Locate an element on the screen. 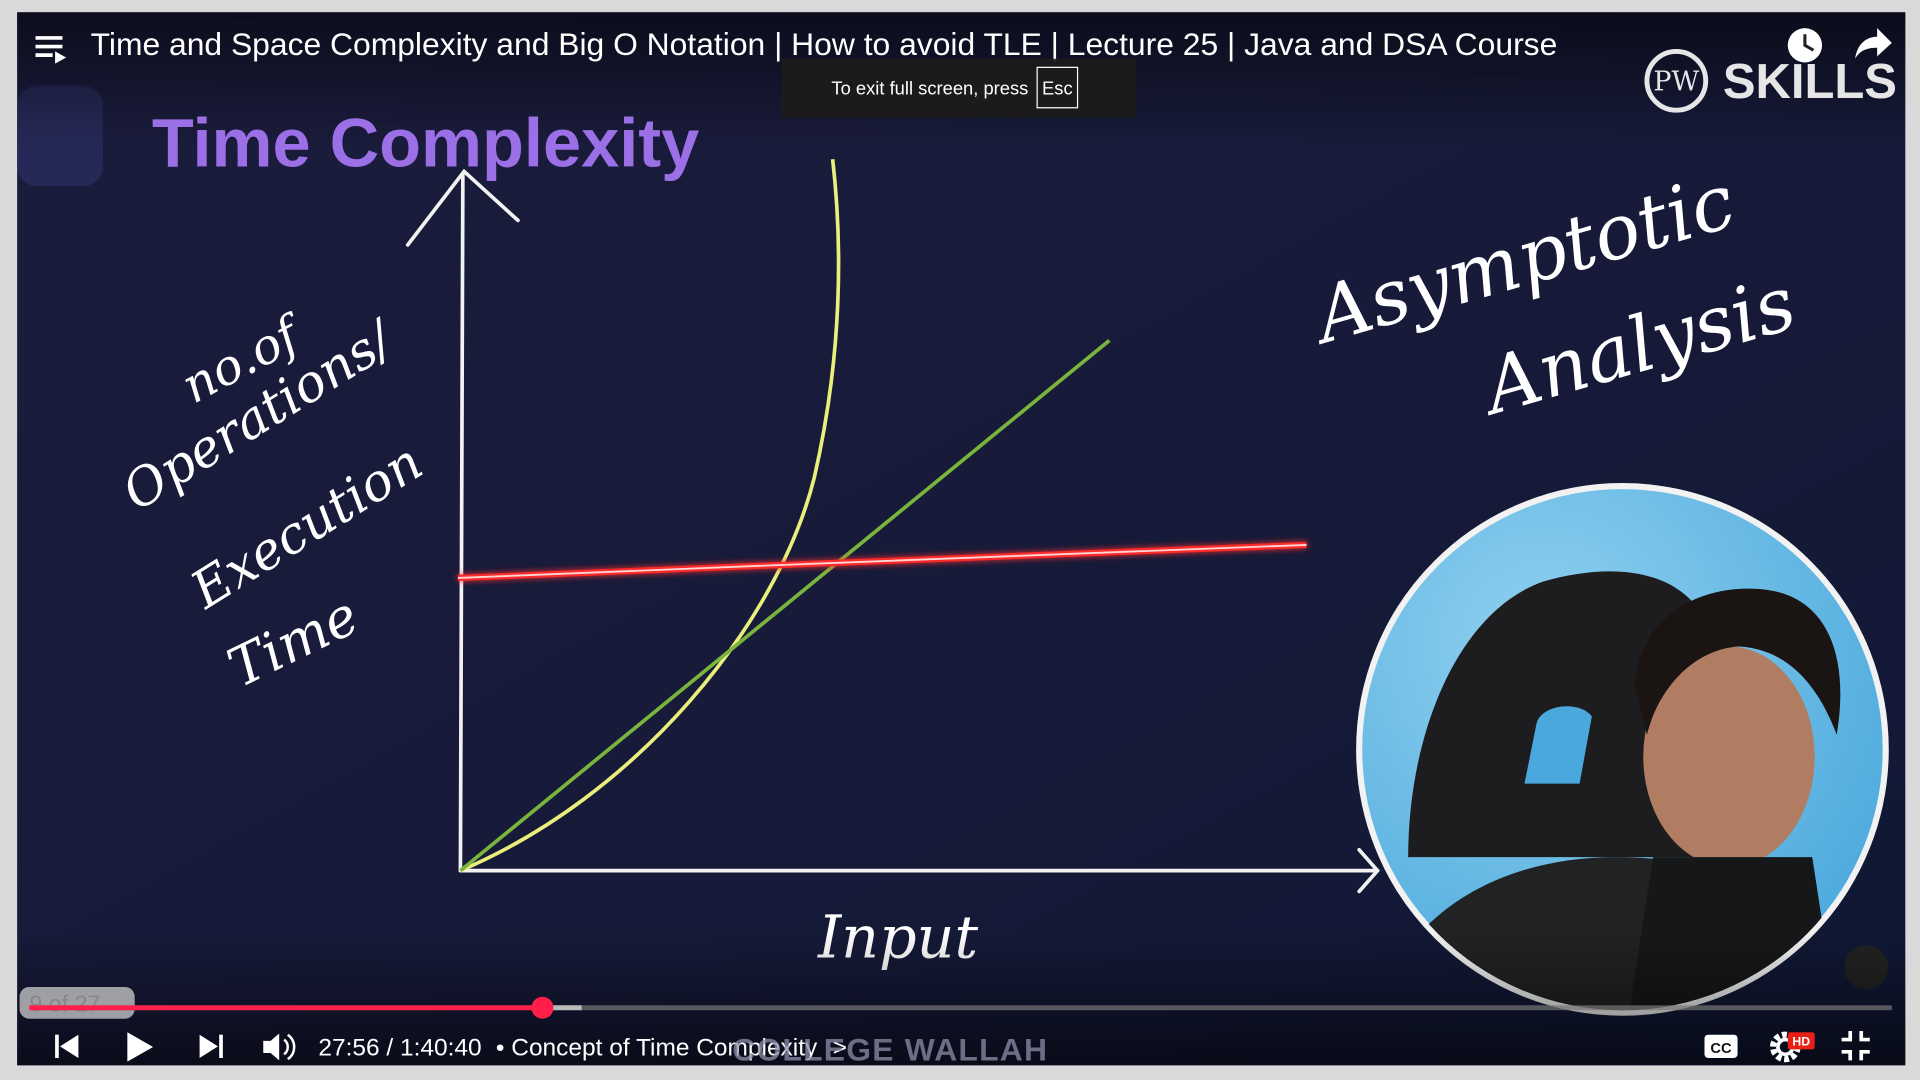 The width and height of the screenshot is (1920, 1080). progress-buffer is located at coordinates (562, 1008).